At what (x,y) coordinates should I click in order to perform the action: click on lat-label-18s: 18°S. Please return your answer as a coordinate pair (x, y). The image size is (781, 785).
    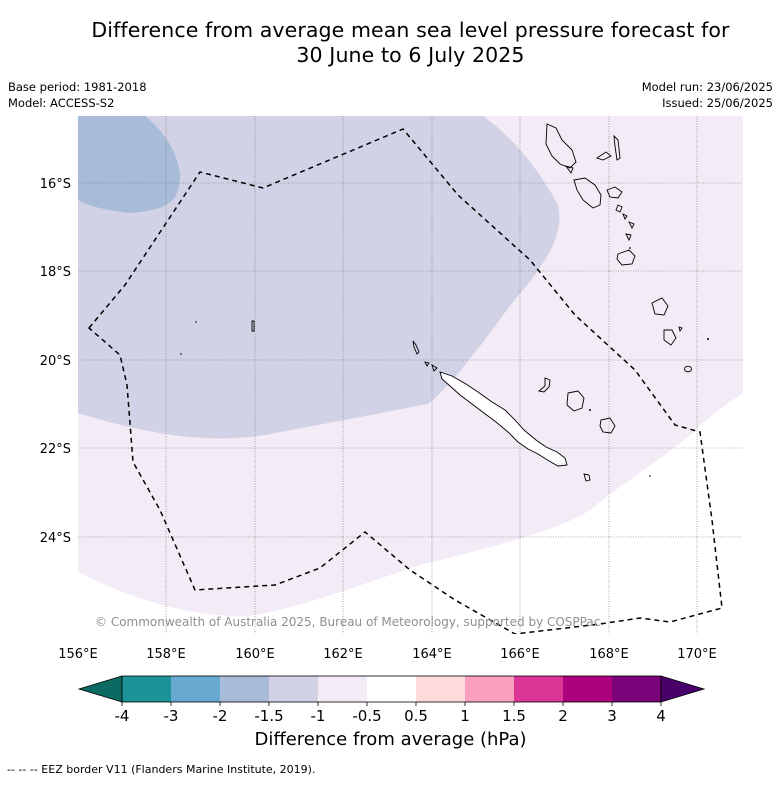
    Looking at the image, I should click on (55, 272).